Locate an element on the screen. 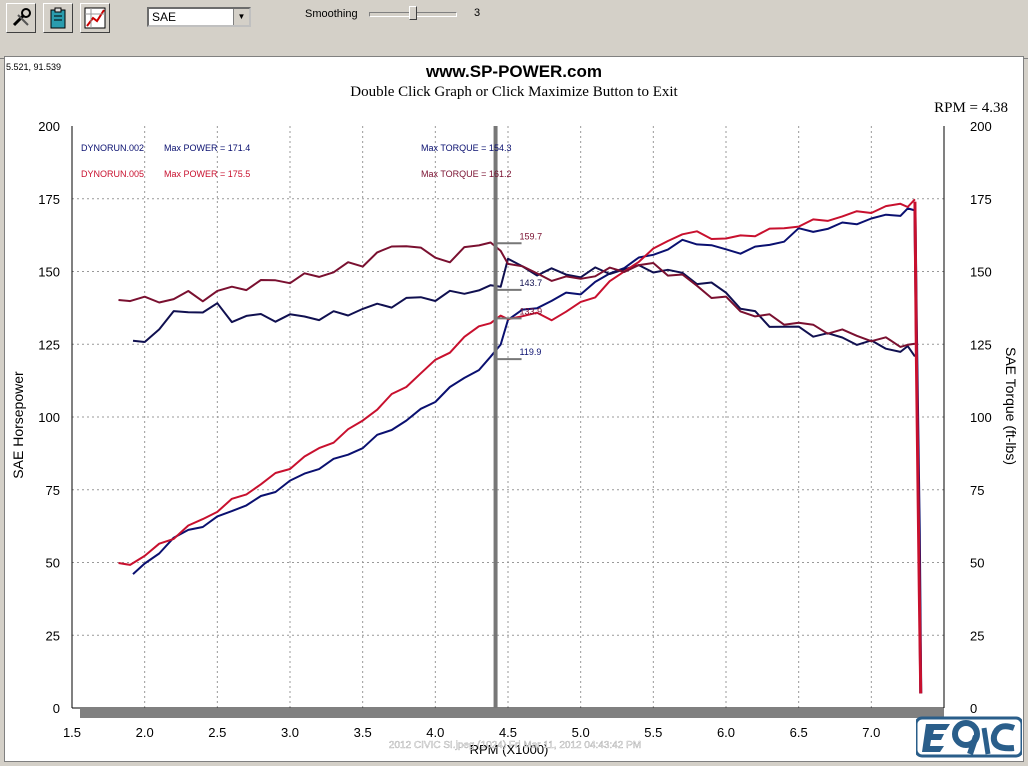 The image size is (1028, 766). x-tick-label: 6.0 is located at coordinates (726, 732).